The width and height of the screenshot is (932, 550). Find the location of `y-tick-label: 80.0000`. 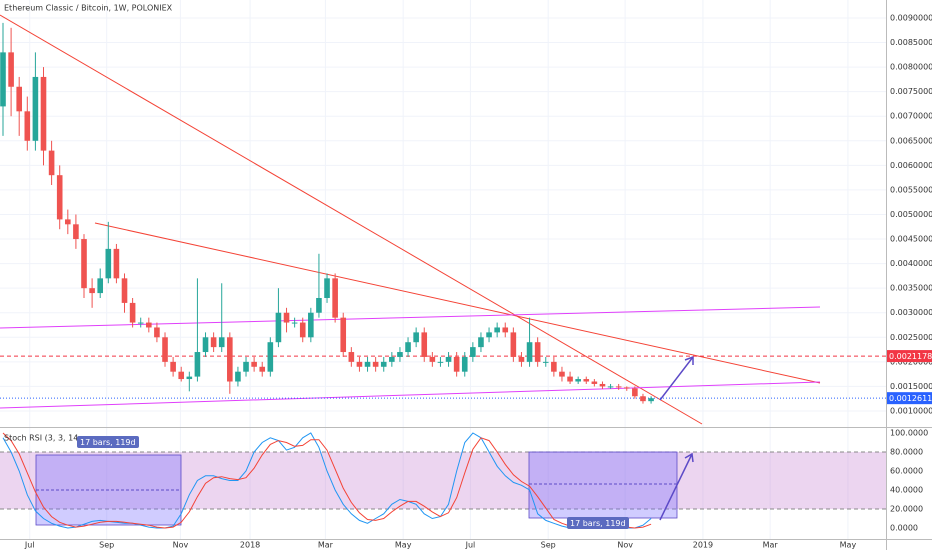

y-tick-label: 80.0000 is located at coordinates (906, 452).